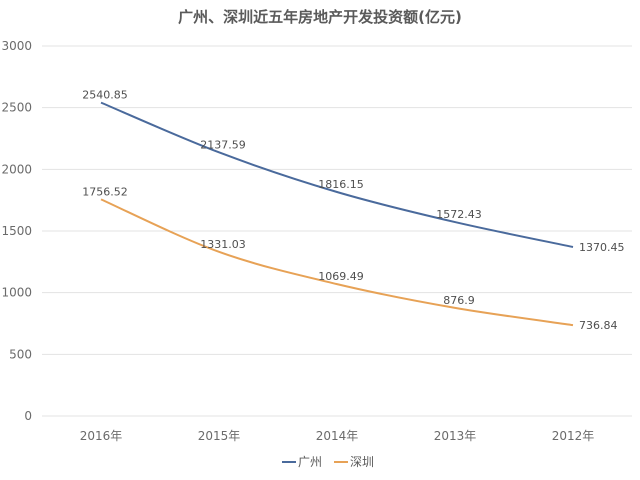  Describe the element at coordinates (602, 247) in the screenshot. I see `data-label: 1370.45` at that location.